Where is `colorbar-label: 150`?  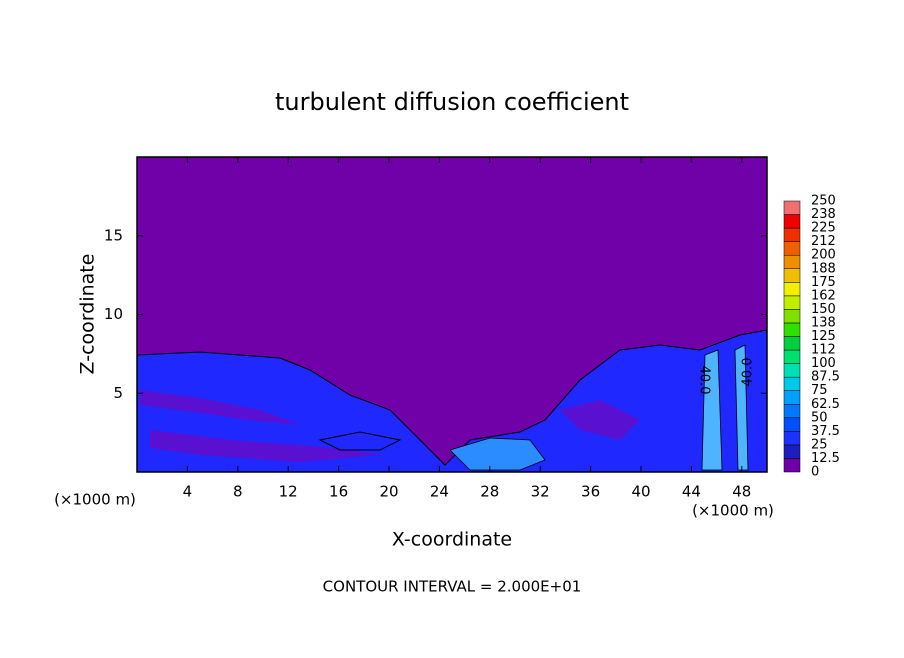 colorbar-label: 150 is located at coordinates (823, 309).